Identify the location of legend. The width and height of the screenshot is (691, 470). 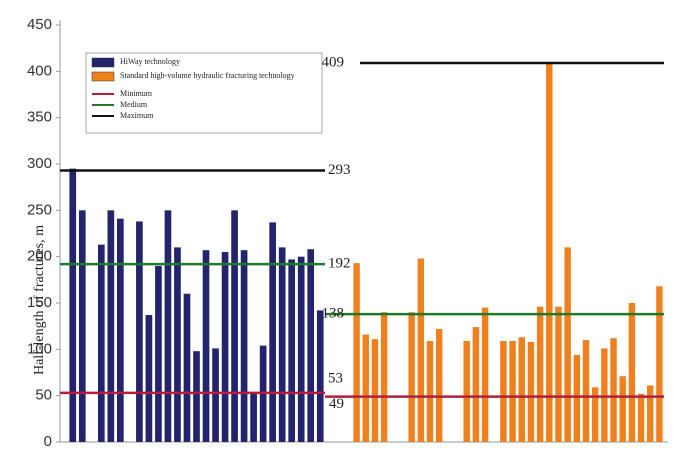
(204, 93).